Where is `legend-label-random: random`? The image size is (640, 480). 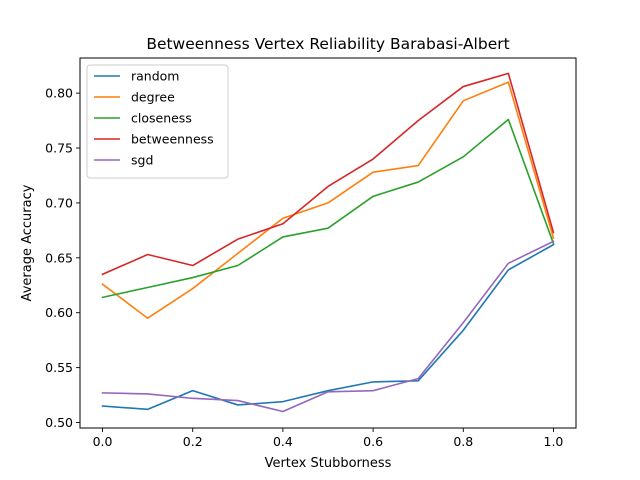
legend-label-random: random is located at coordinates (155, 76).